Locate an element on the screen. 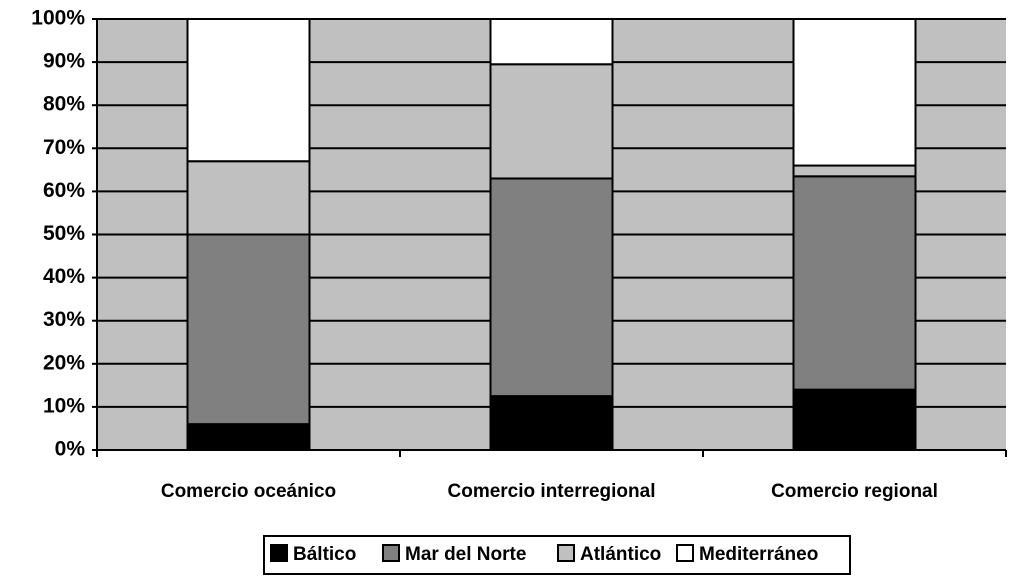 Image resolution: width=1009 pixels, height=581 pixels. y-tick-label: 70% is located at coordinates (64, 147).